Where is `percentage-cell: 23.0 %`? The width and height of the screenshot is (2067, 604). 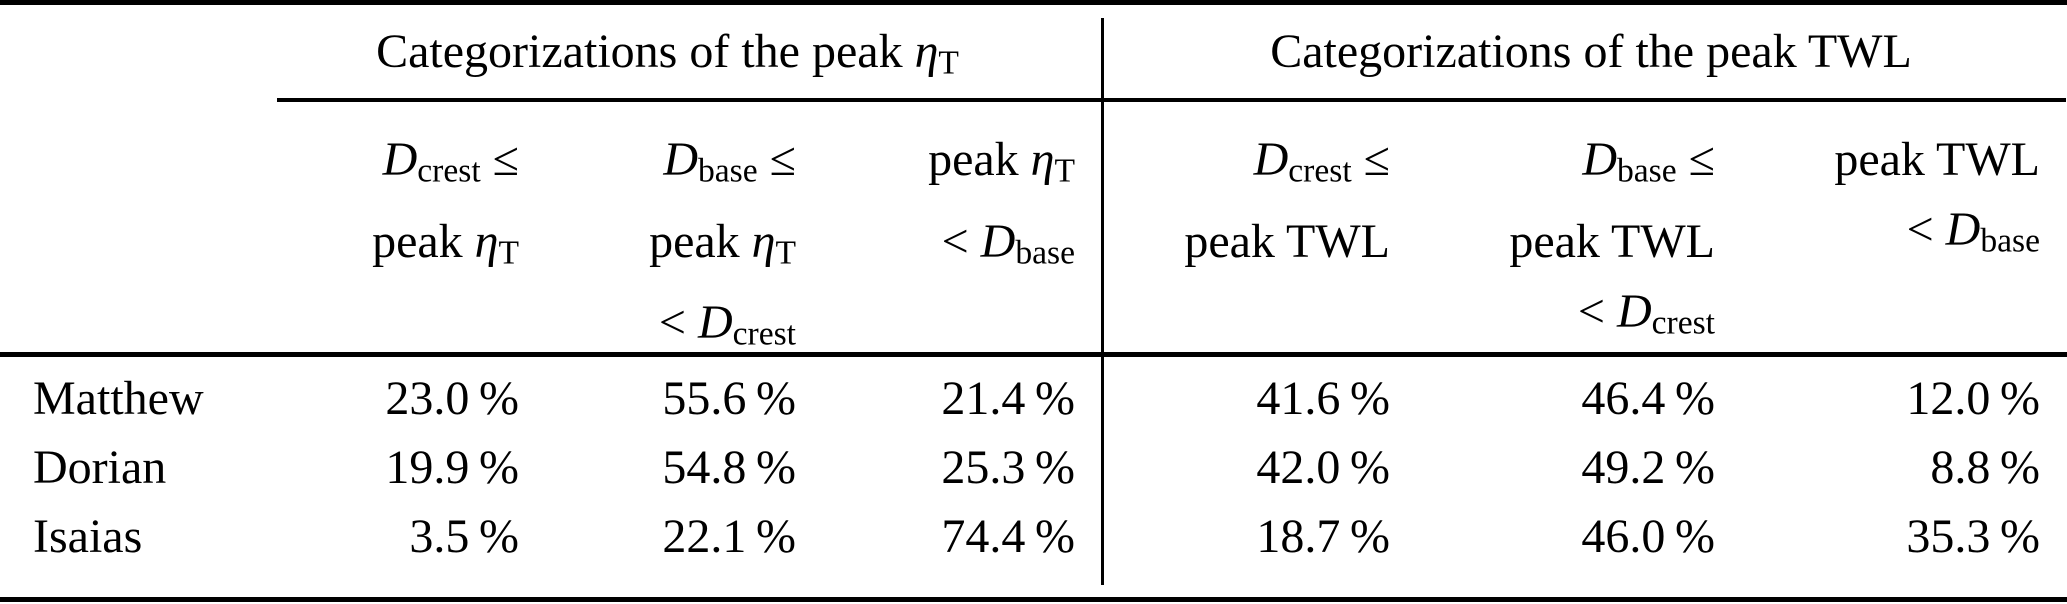 percentage-cell: 23.0 % is located at coordinates (452, 398).